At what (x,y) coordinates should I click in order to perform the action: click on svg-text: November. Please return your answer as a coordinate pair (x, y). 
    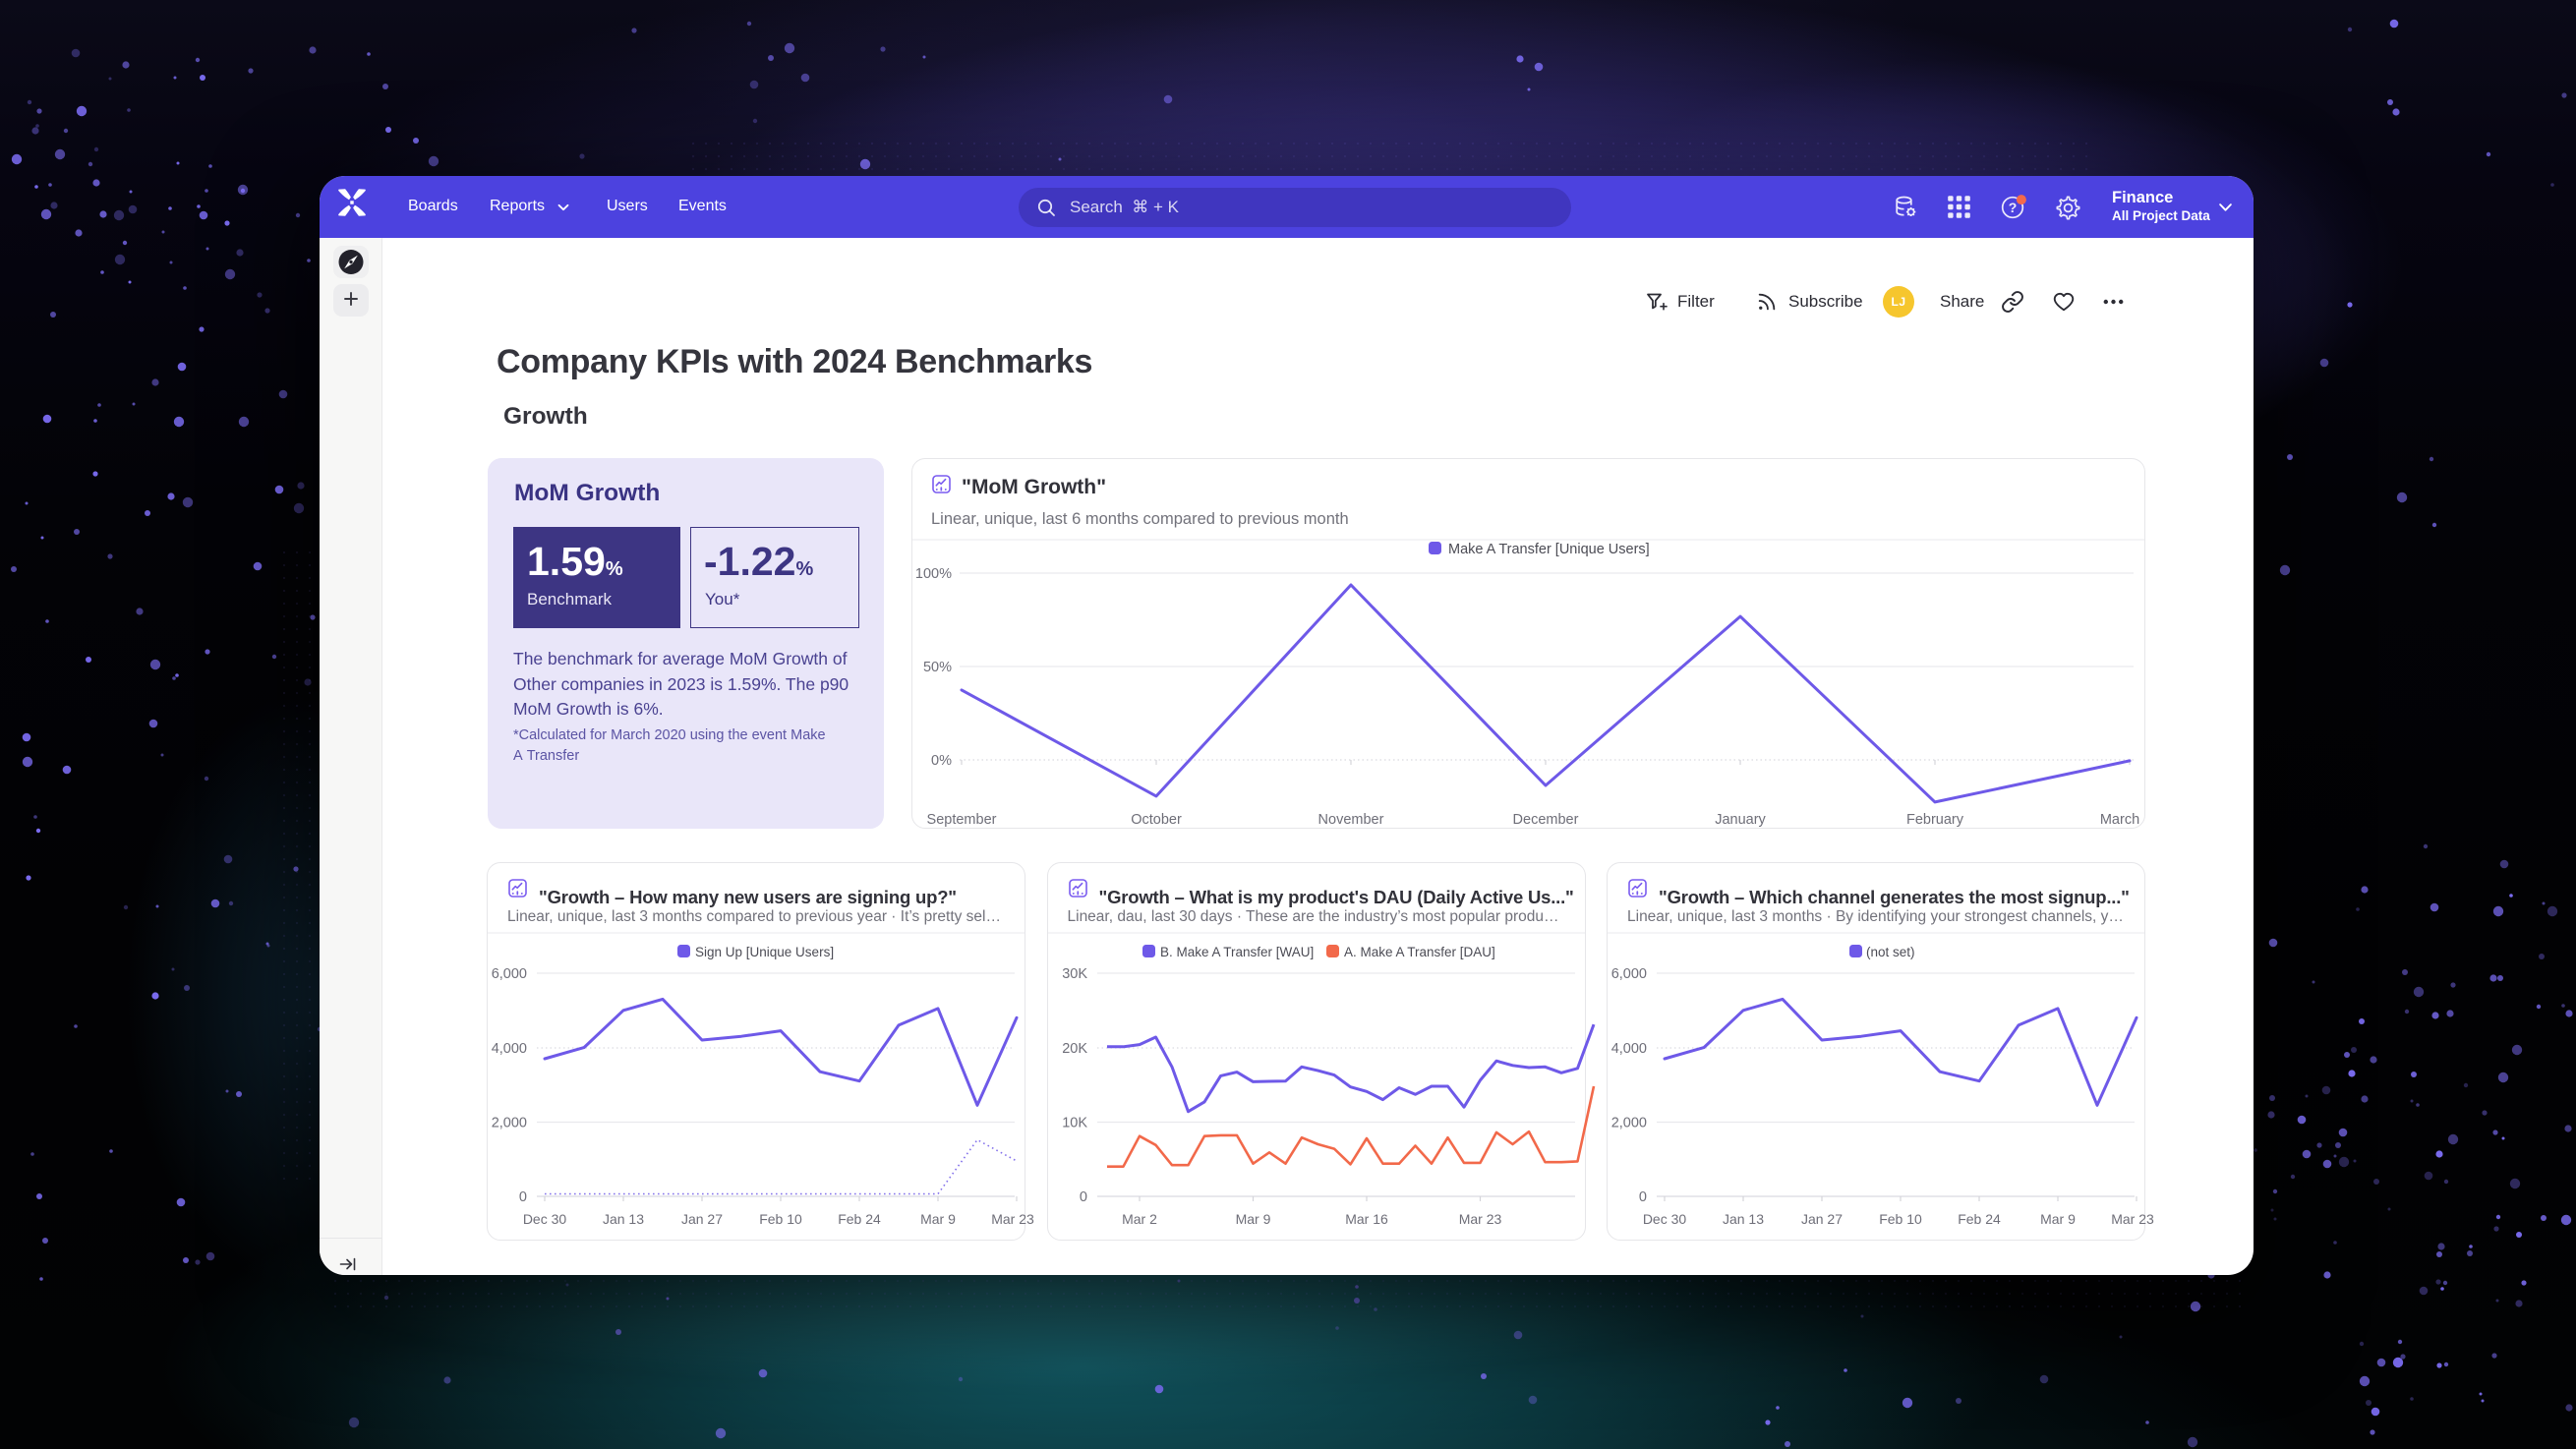
    Looking at the image, I should click on (1351, 820).